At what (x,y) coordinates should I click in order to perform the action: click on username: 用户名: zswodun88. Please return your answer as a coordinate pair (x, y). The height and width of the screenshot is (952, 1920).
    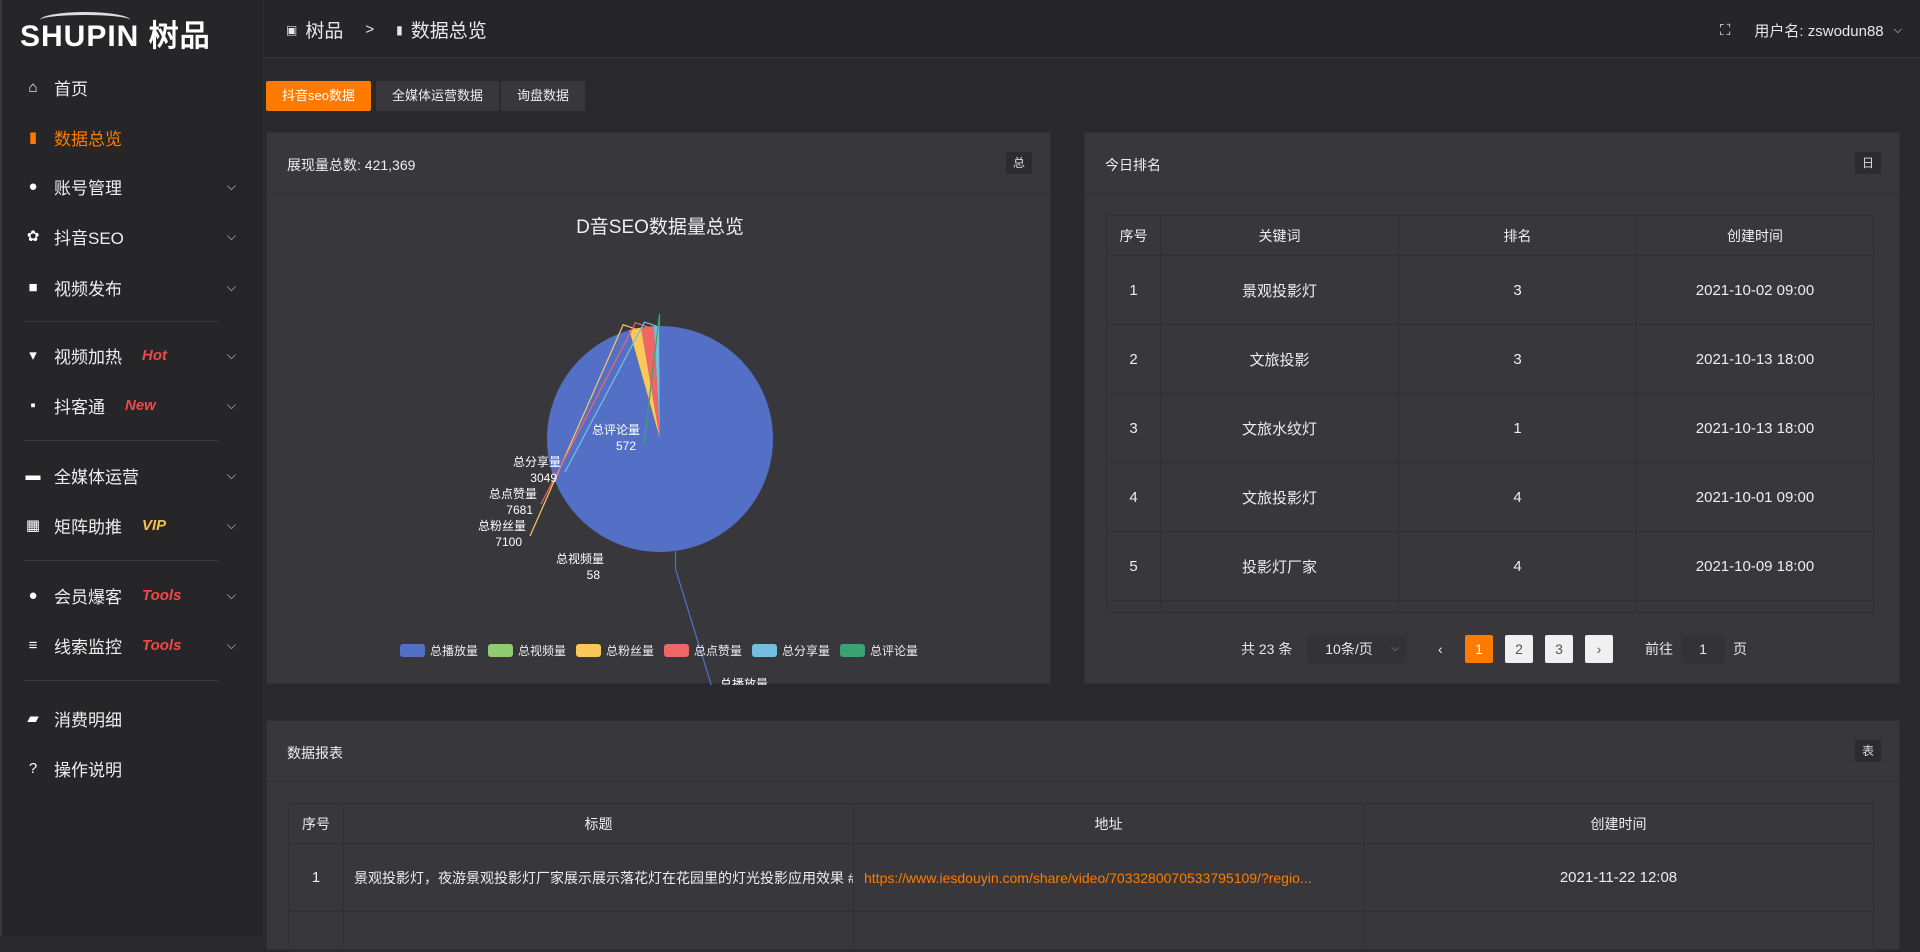
    Looking at the image, I should click on (1819, 31).